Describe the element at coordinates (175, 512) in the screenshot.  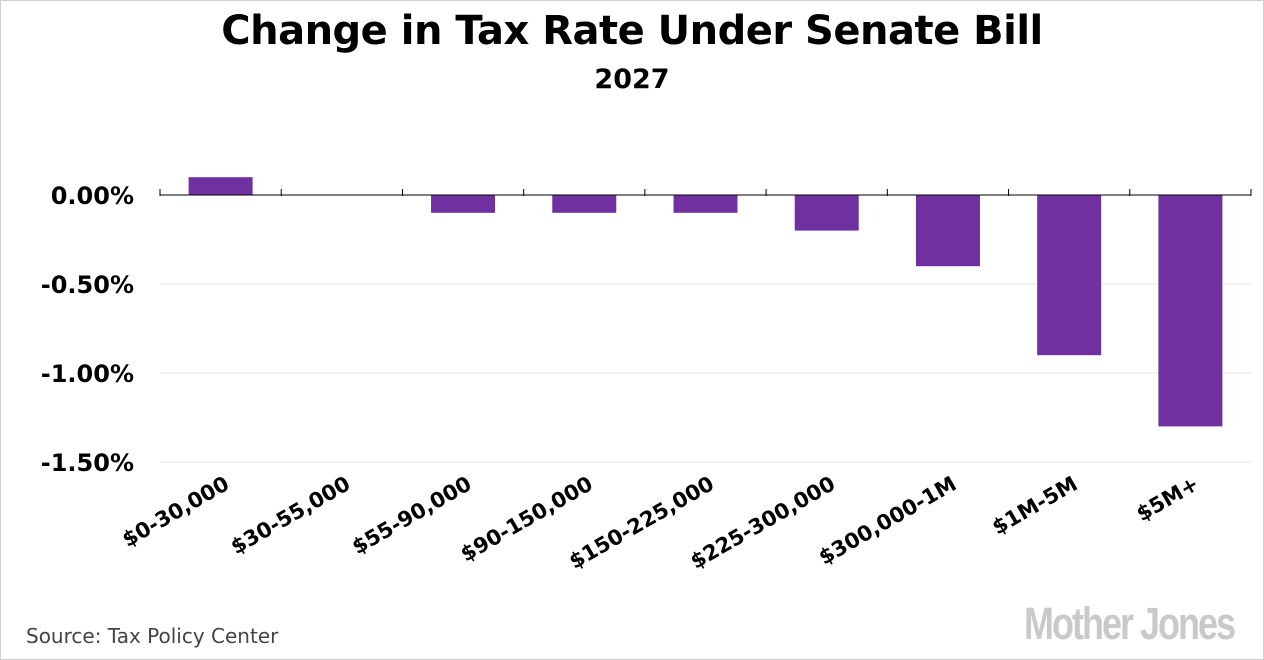
I see `x-tick-label: $0-30,000` at that location.